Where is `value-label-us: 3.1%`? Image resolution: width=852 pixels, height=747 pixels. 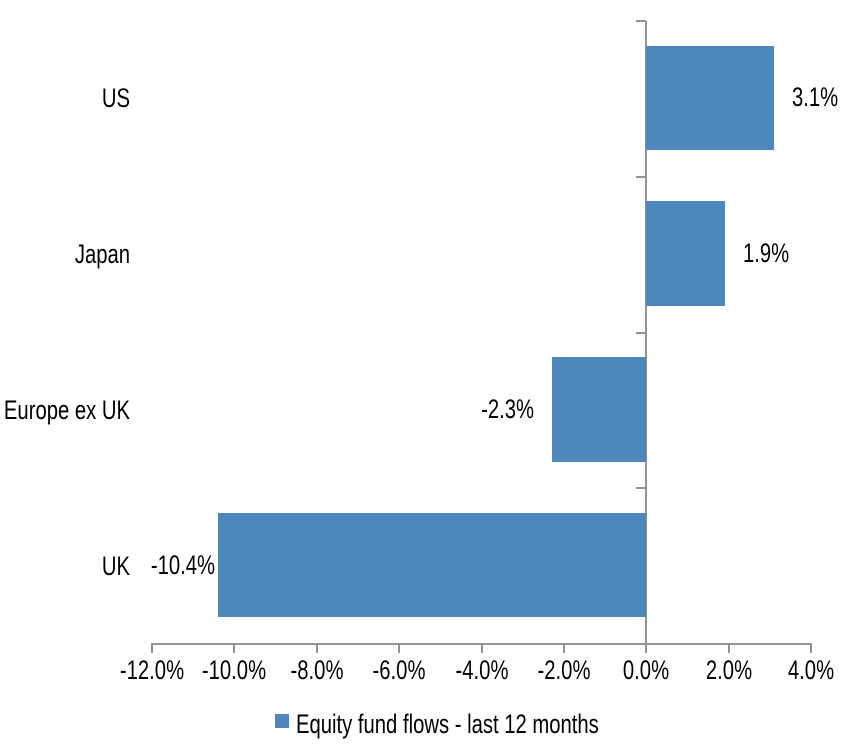 value-label-us: 3.1% is located at coordinates (822, 97).